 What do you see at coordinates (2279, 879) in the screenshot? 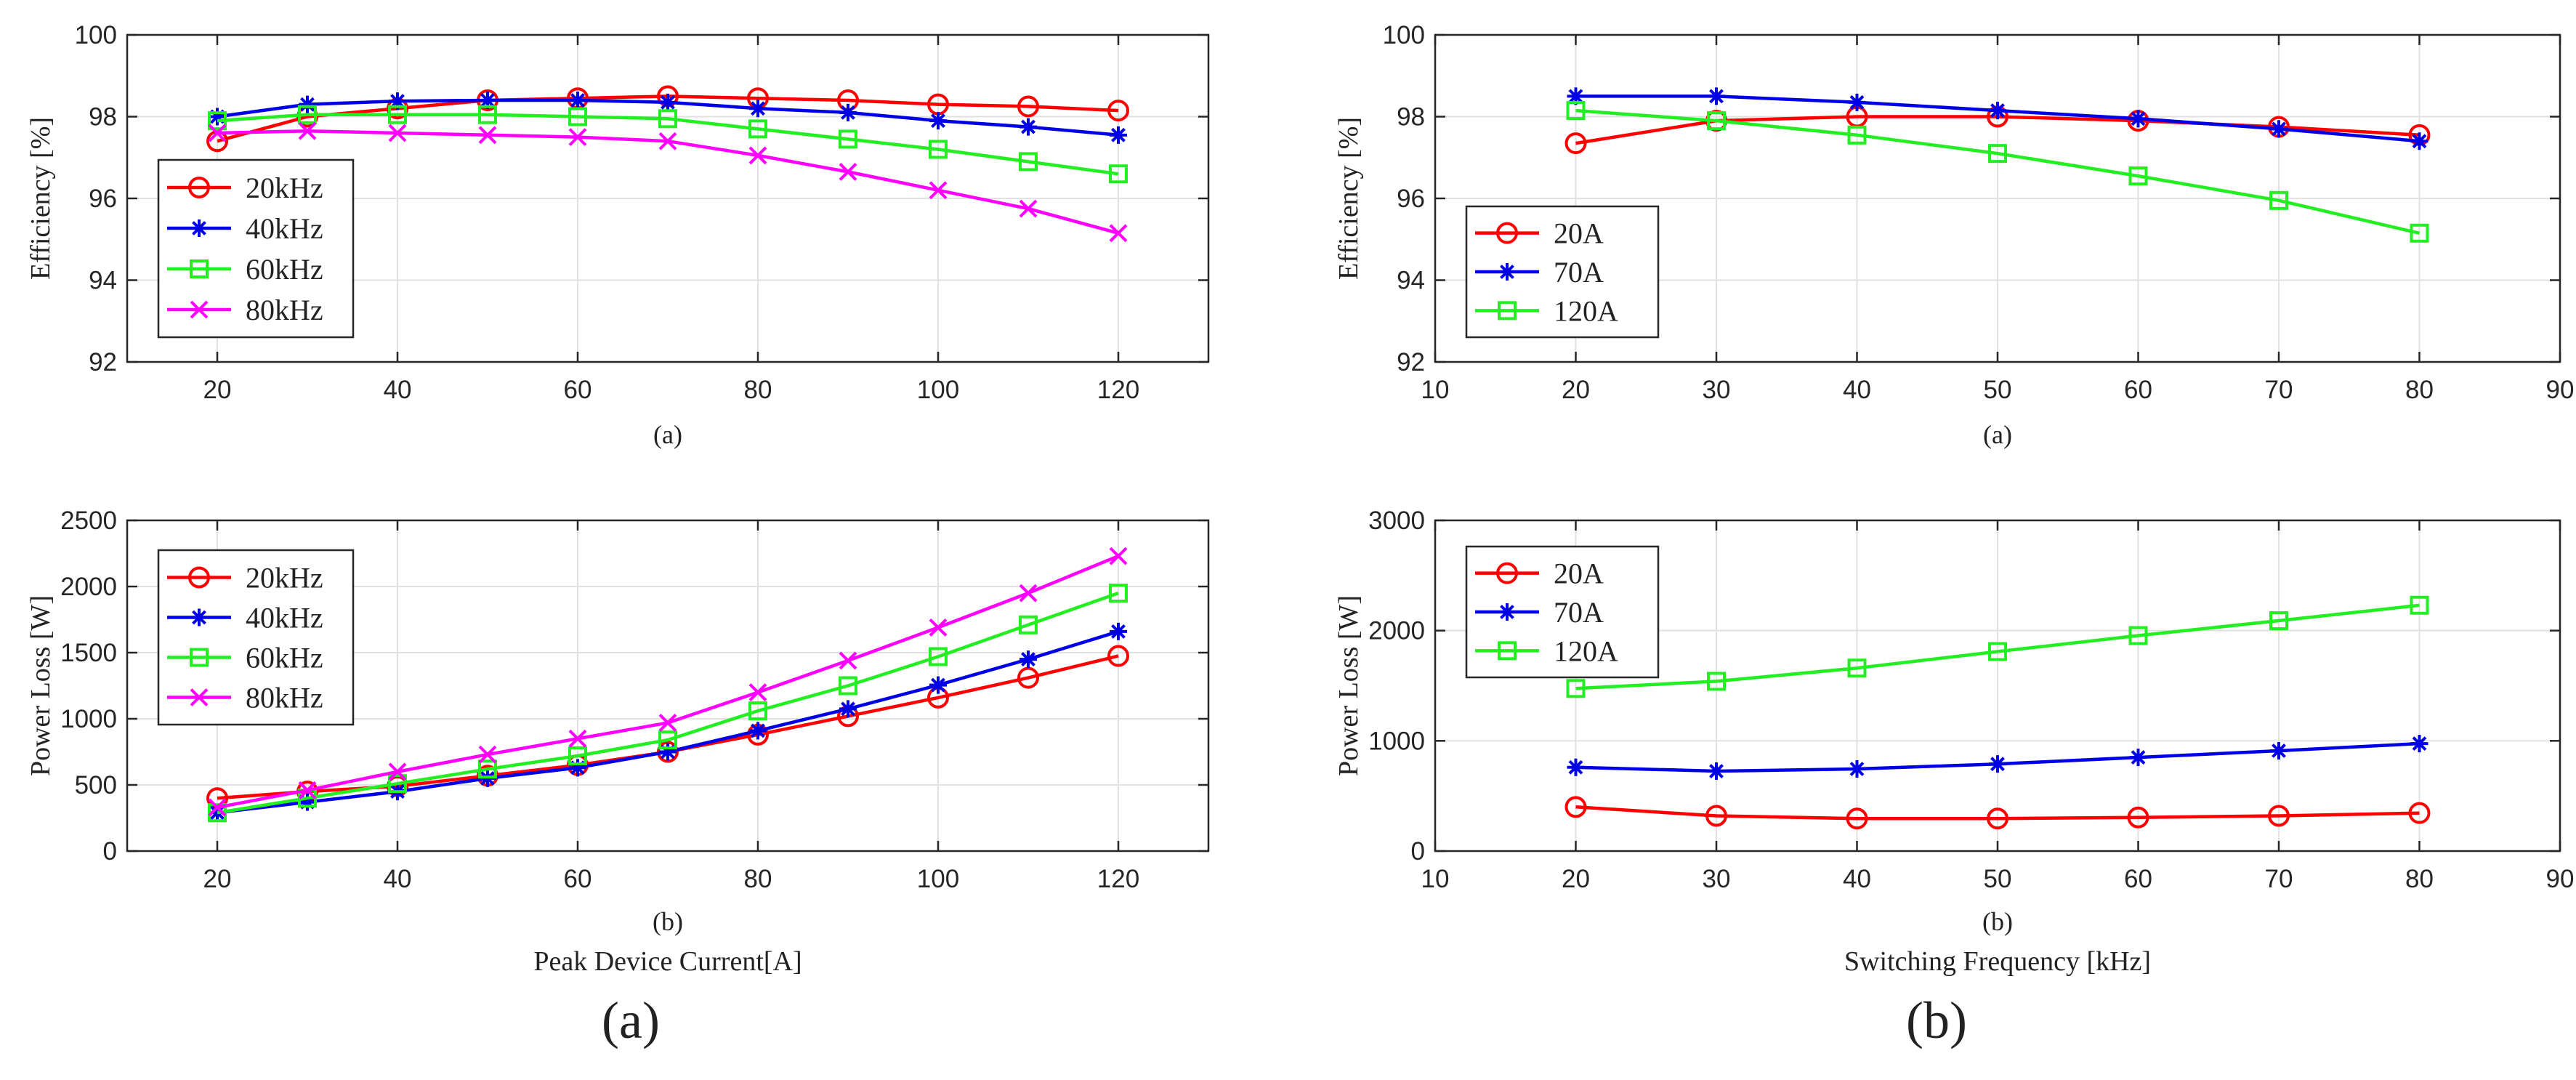
I see `x-tick-label: 70` at bounding box center [2279, 879].